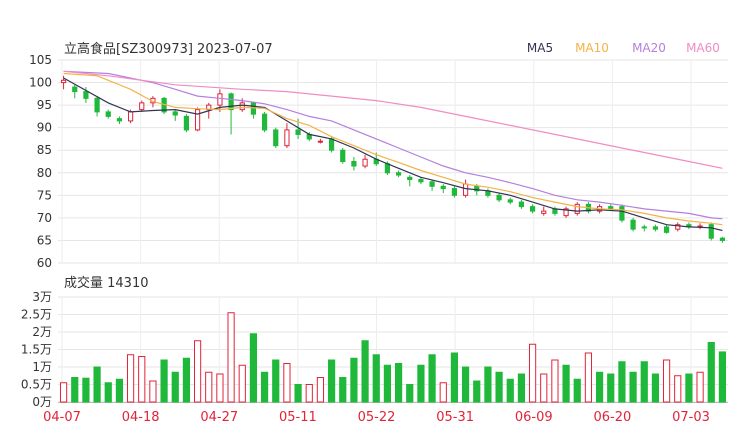 The width and height of the screenshot is (740, 440). Describe the element at coordinates (106, 283) in the screenshot. I see `volume-chart-title: 成交量 14310` at that location.